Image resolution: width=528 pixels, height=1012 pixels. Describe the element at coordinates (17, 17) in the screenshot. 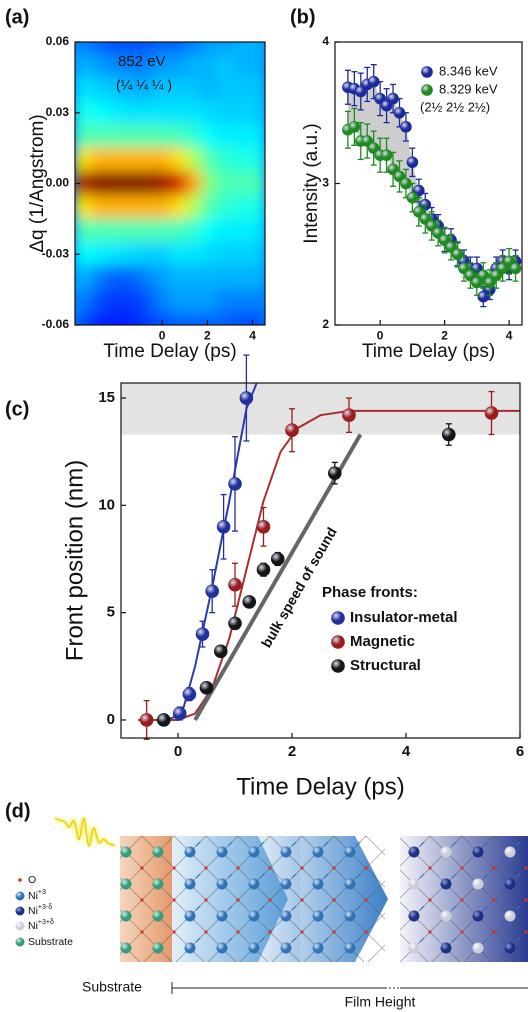

I see `panel-label: (a)` at that location.